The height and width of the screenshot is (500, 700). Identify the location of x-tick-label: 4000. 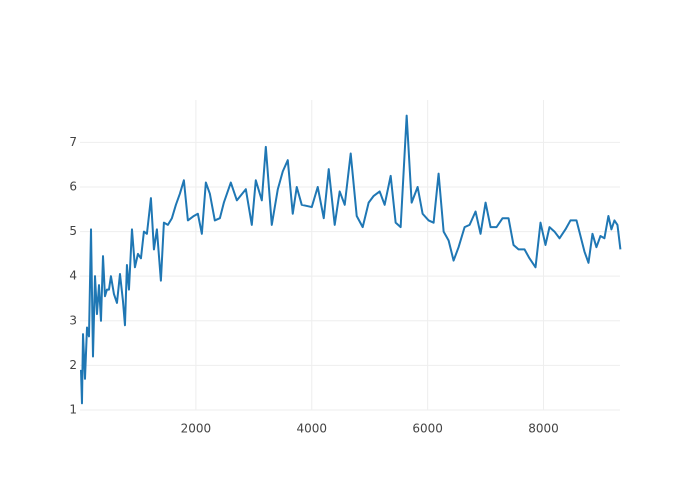
(311, 429).